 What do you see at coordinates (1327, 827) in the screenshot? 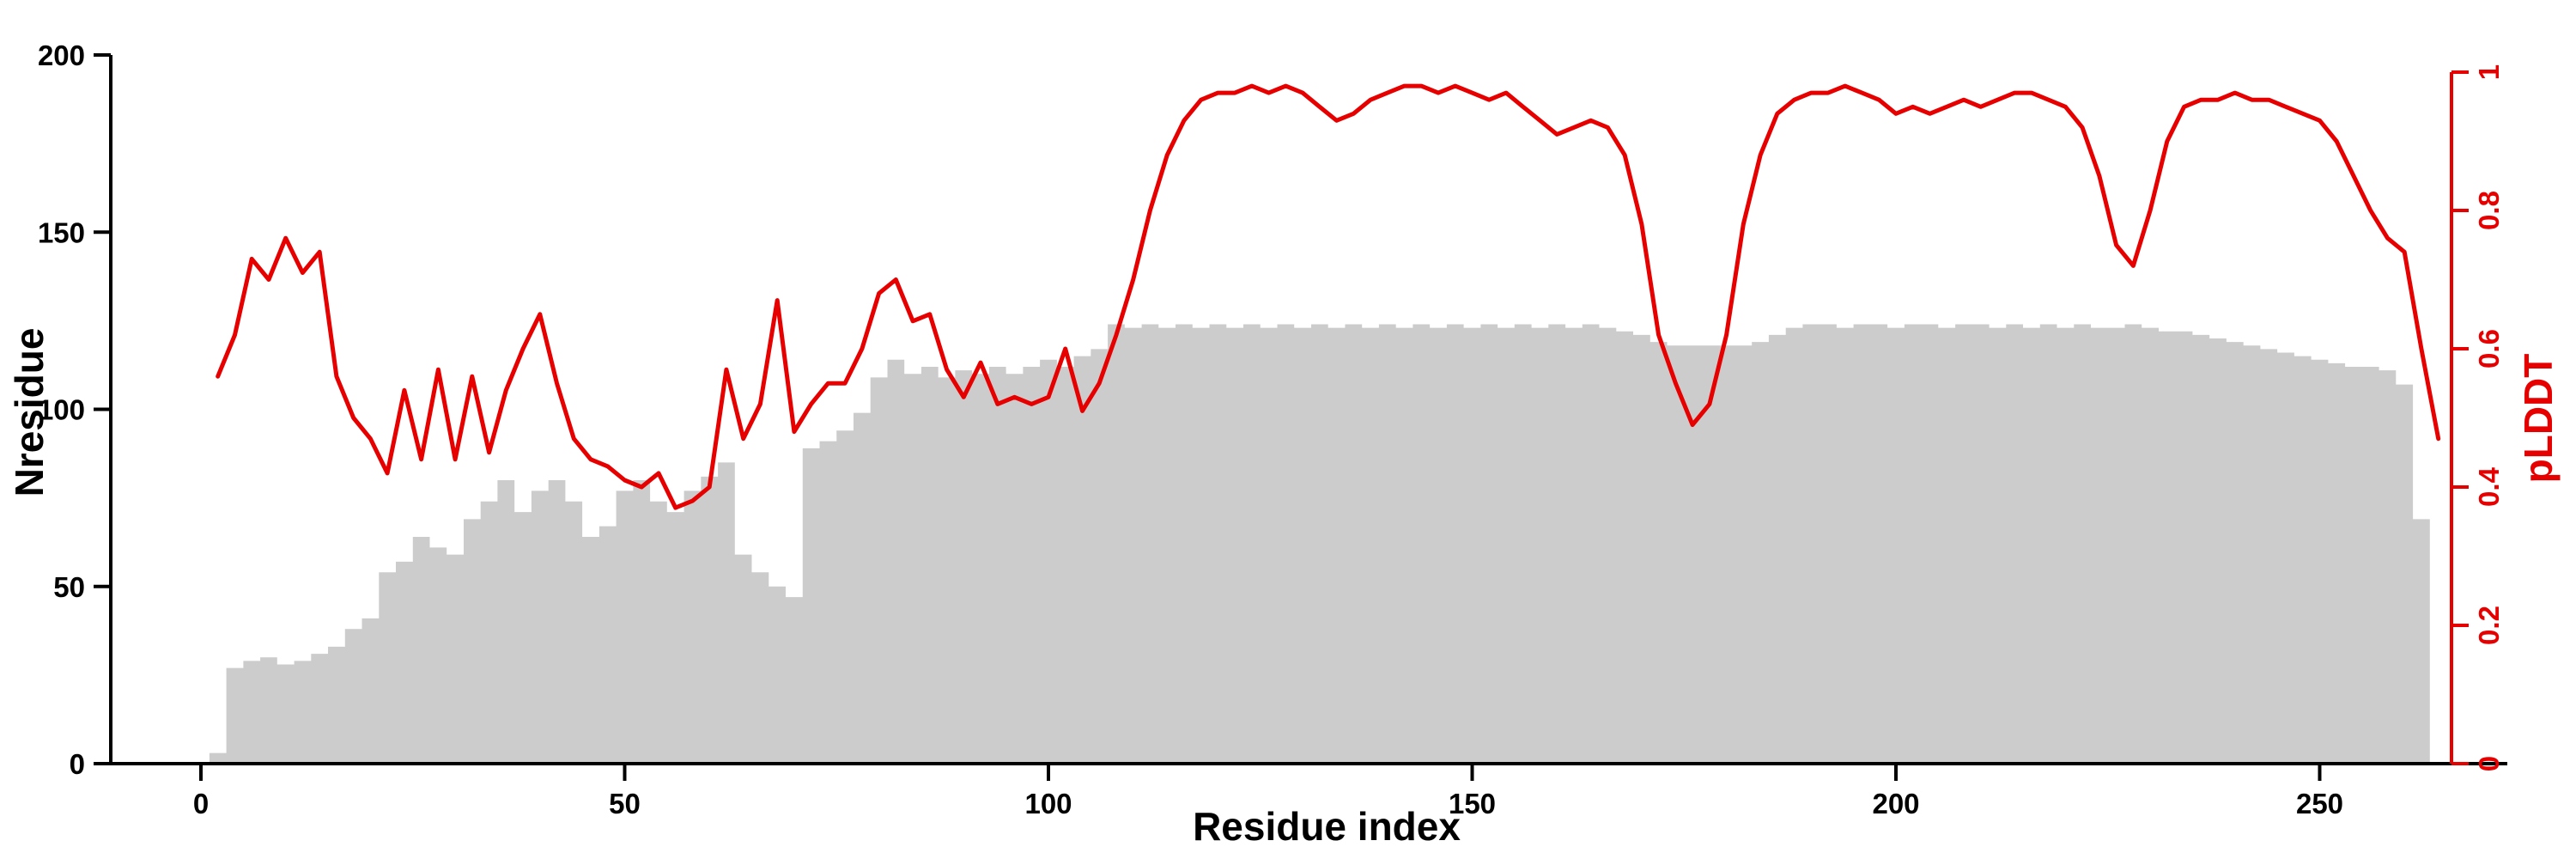
I see `x-axis-label: Residue index` at bounding box center [1327, 827].